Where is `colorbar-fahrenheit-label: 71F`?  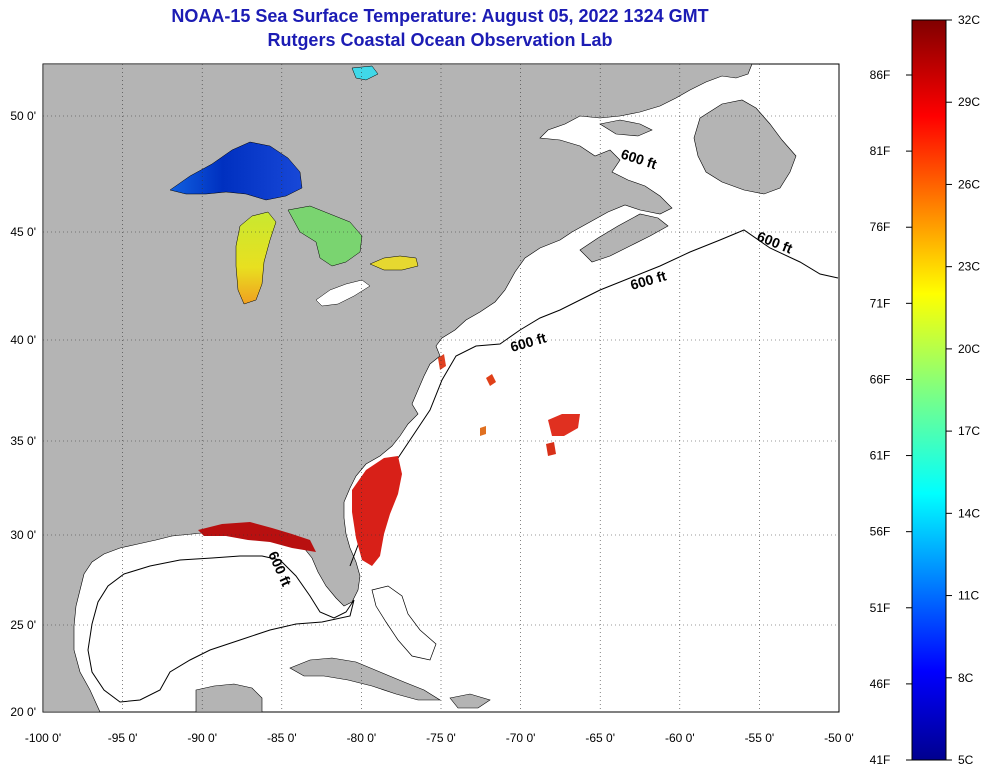 colorbar-fahrenheit-label: 71F is located at coordinates (880, 303).